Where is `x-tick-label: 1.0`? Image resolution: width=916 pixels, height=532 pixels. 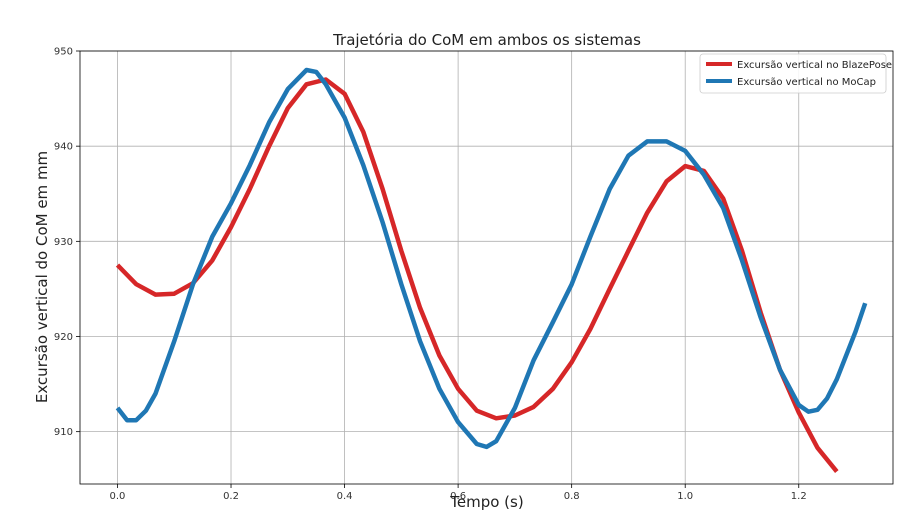
x-tick-label: 1.0 is located at coordinates (685, 496).